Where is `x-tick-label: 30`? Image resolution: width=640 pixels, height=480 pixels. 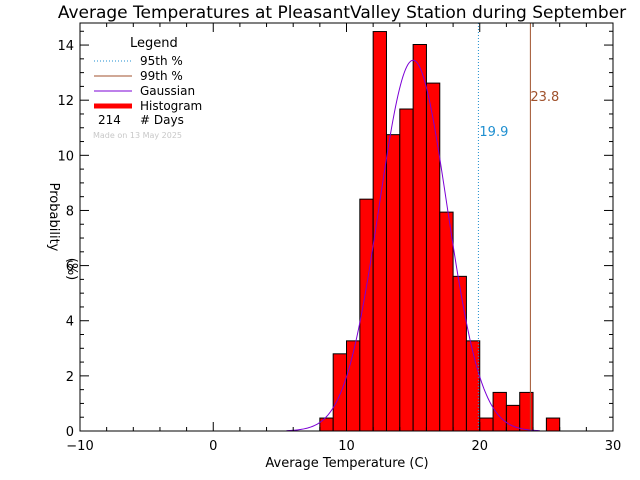 x-tick-label: 30 is located at coordinates (613, 446).